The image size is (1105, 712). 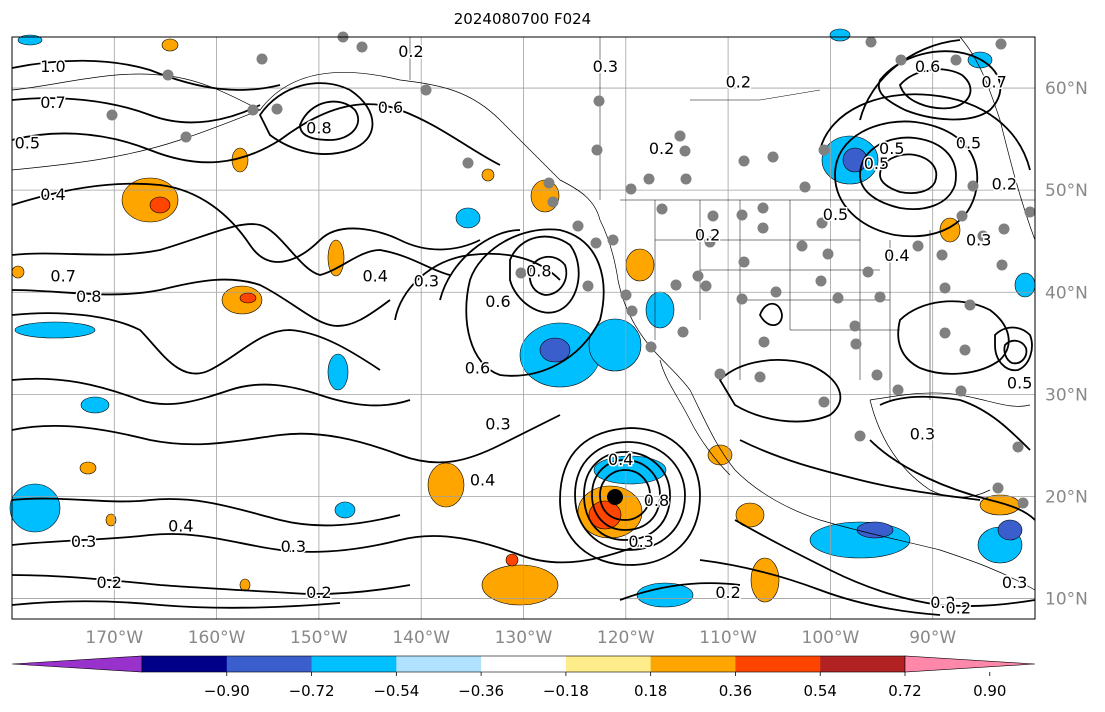 I want to click on colorbar-tick-label: −0.18, so click(x=566, y=691).